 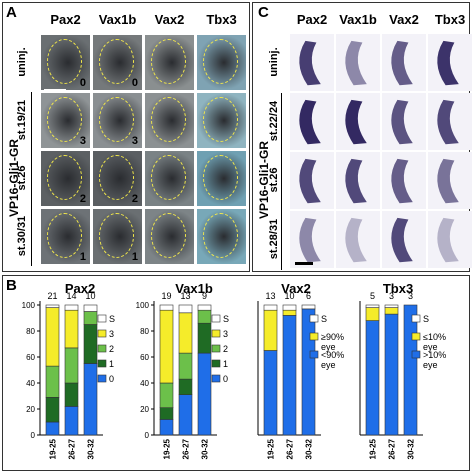 What do you see at coordinates (11, 285) in the screenshot?
I see `panel-b-letter: B` at bounding box center [11, 285].